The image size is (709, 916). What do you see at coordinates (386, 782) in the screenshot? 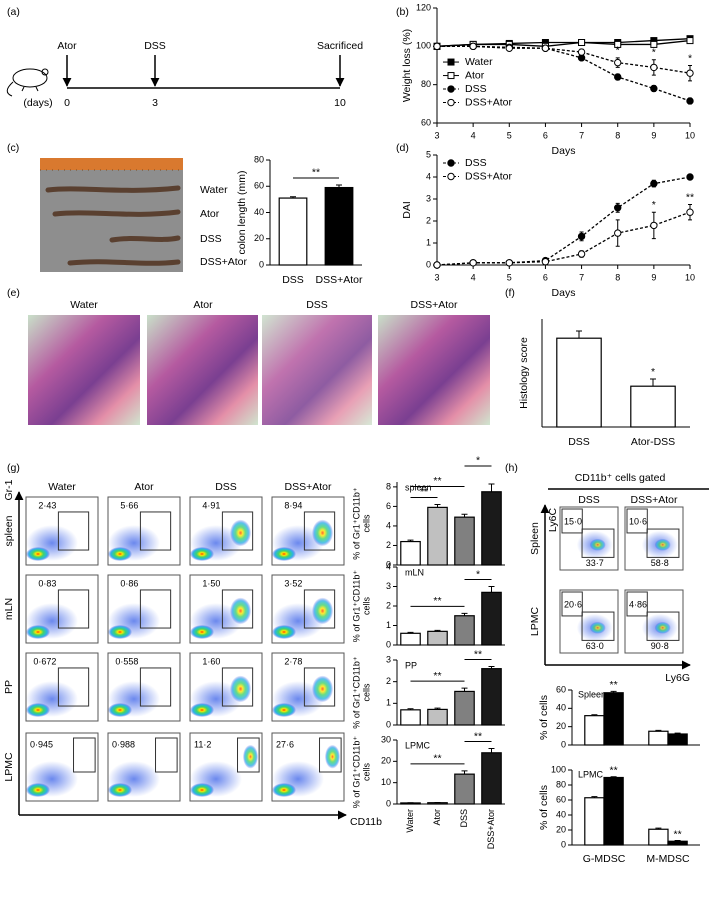
I see `y-tick-label: 10` at bounding box center [386, 782].